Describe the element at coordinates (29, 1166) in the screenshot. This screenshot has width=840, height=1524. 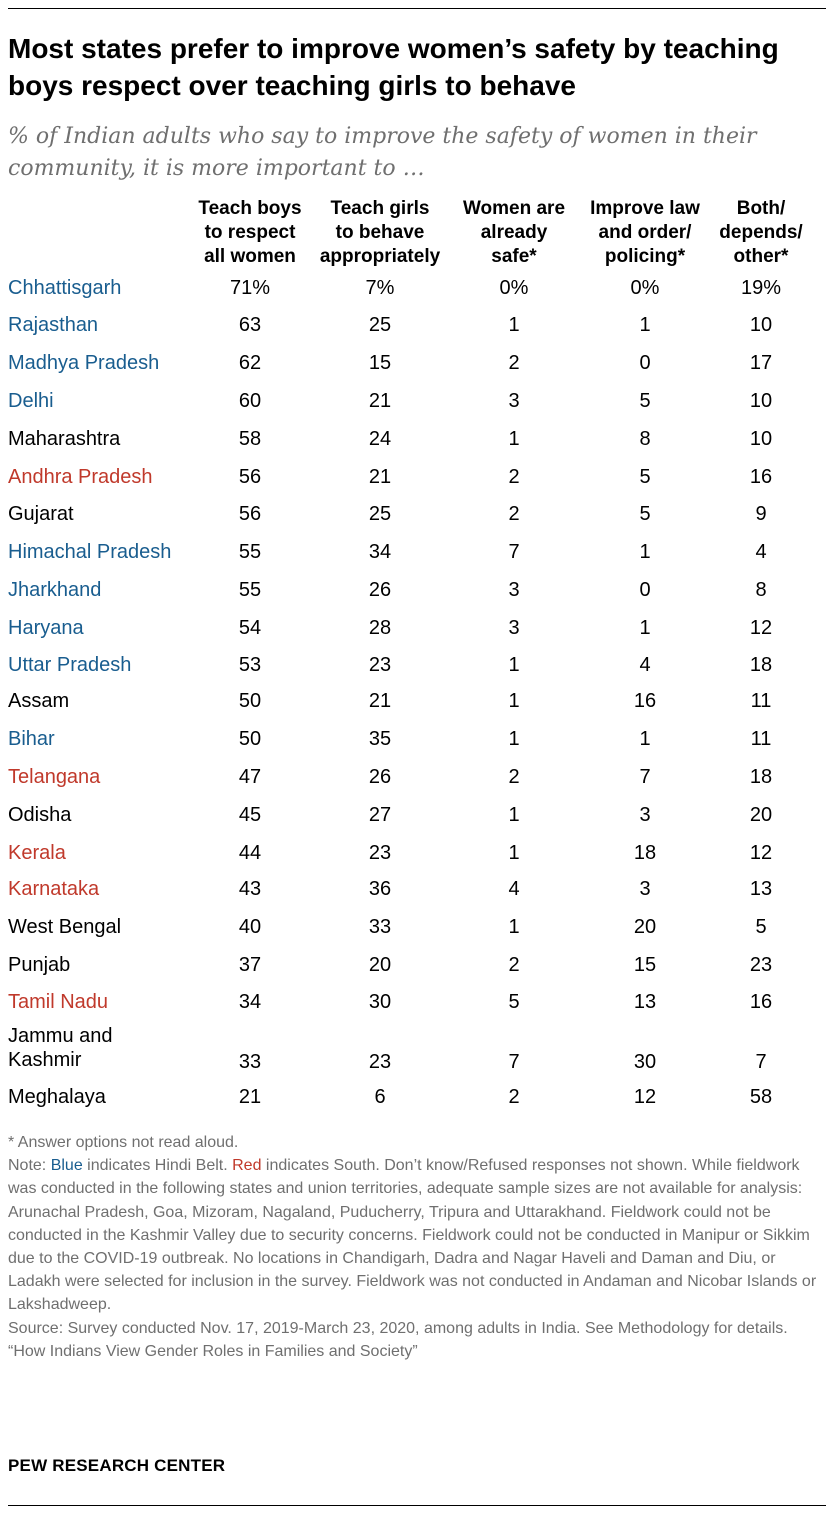
I see `note-prefix: Note:` at that location.